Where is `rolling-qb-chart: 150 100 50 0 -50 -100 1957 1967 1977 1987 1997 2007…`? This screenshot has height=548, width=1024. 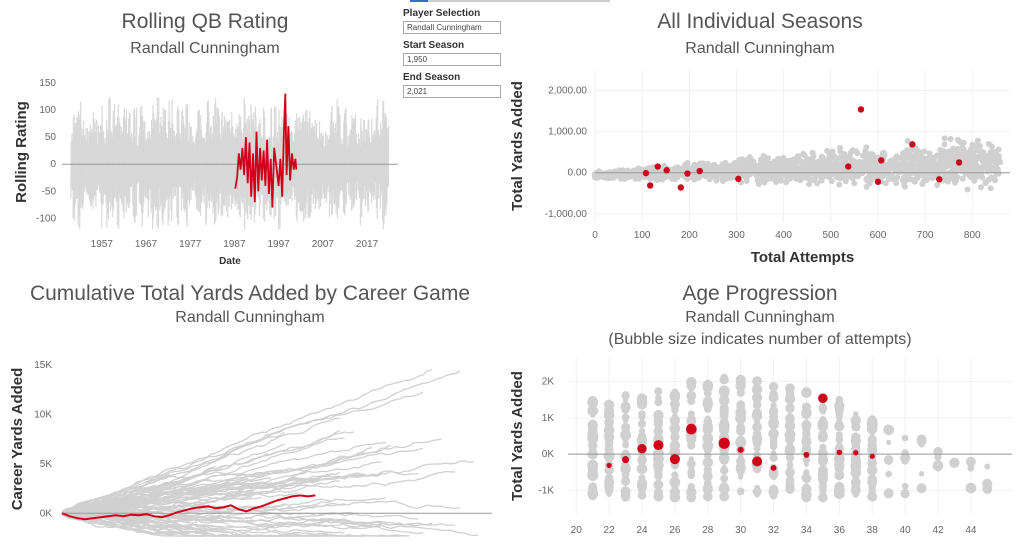 rolling-qb-chart: 150 100 50 0 -50 -100 1957 1967 1977 1987 1997 2007… is located at coordinates (205, 172).